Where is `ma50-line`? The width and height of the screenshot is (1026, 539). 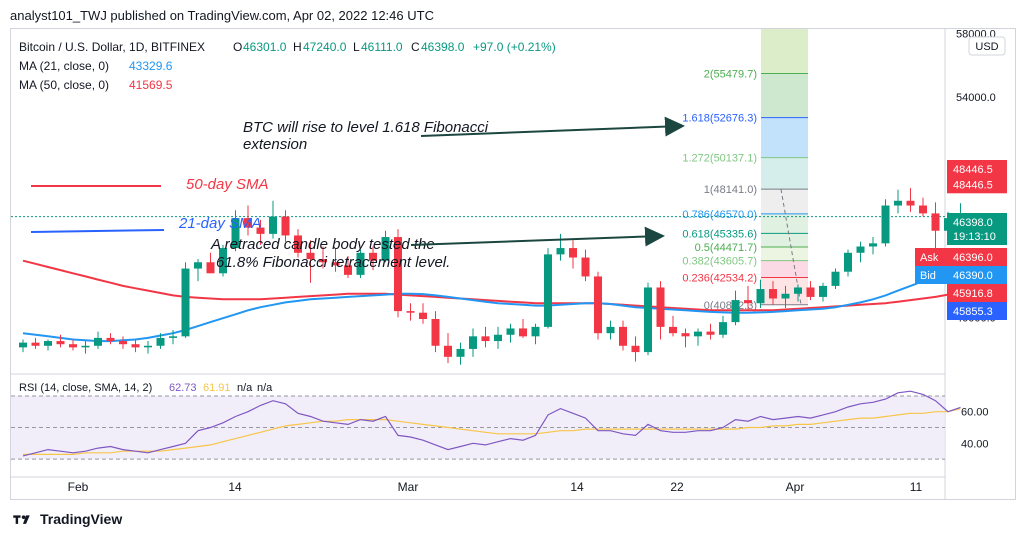
ma50-line is located at coordinates (491, 285).